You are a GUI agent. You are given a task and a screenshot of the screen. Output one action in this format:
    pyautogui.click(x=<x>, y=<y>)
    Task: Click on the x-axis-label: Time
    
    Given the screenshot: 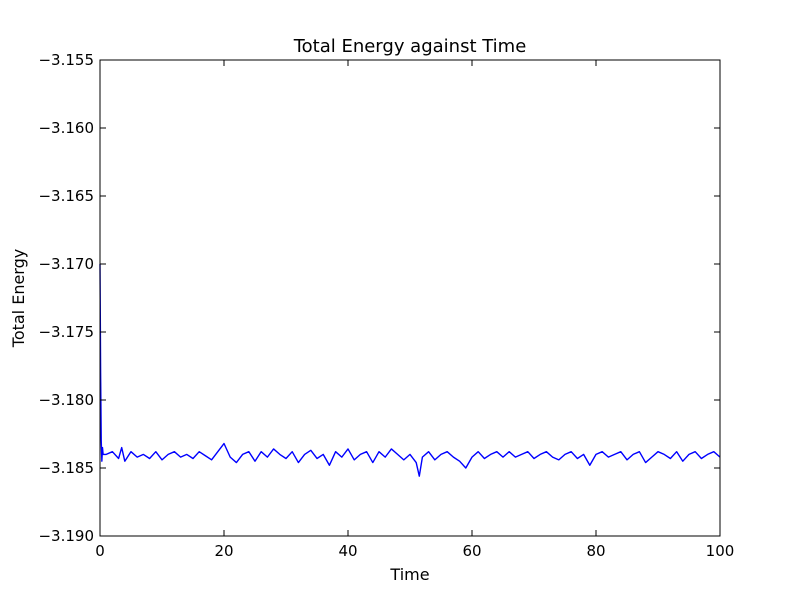 What is the action you would take?
    pyautogui.click(x=409, y=574)
    